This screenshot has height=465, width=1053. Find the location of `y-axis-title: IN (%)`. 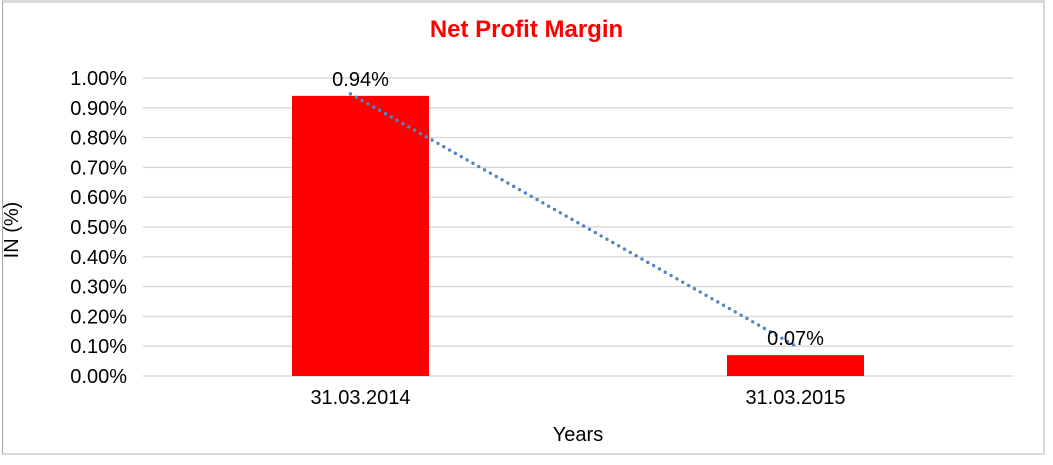

y-axis-title: IN (%) is located at coordinates (12, 230).